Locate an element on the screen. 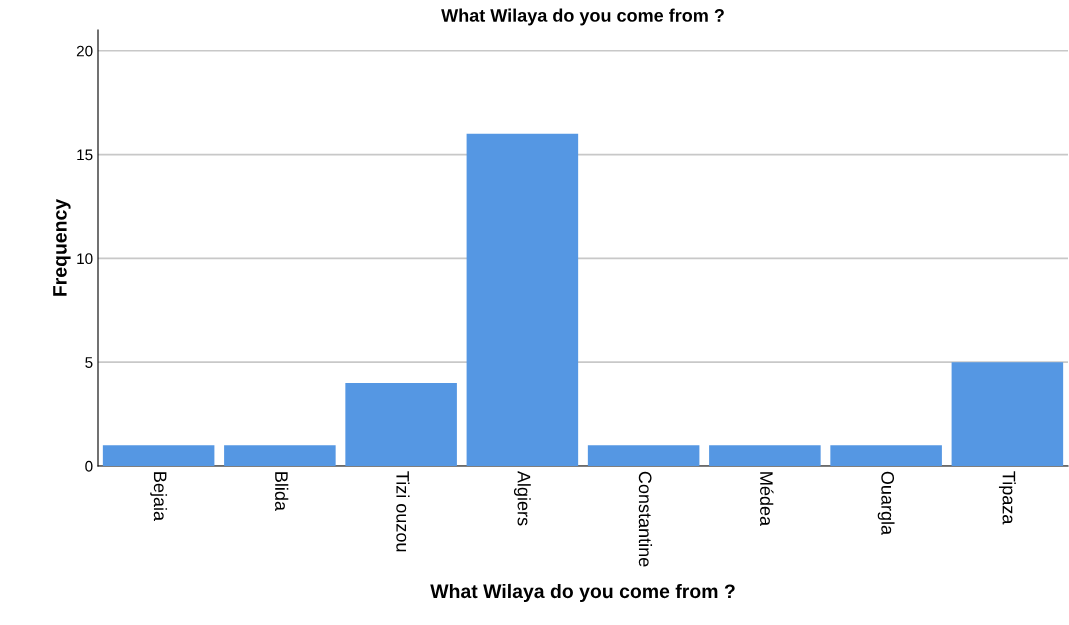 This screenshot has height=625, width=1069. x-tick-label: Constantine is located at coordinates (645, 519).